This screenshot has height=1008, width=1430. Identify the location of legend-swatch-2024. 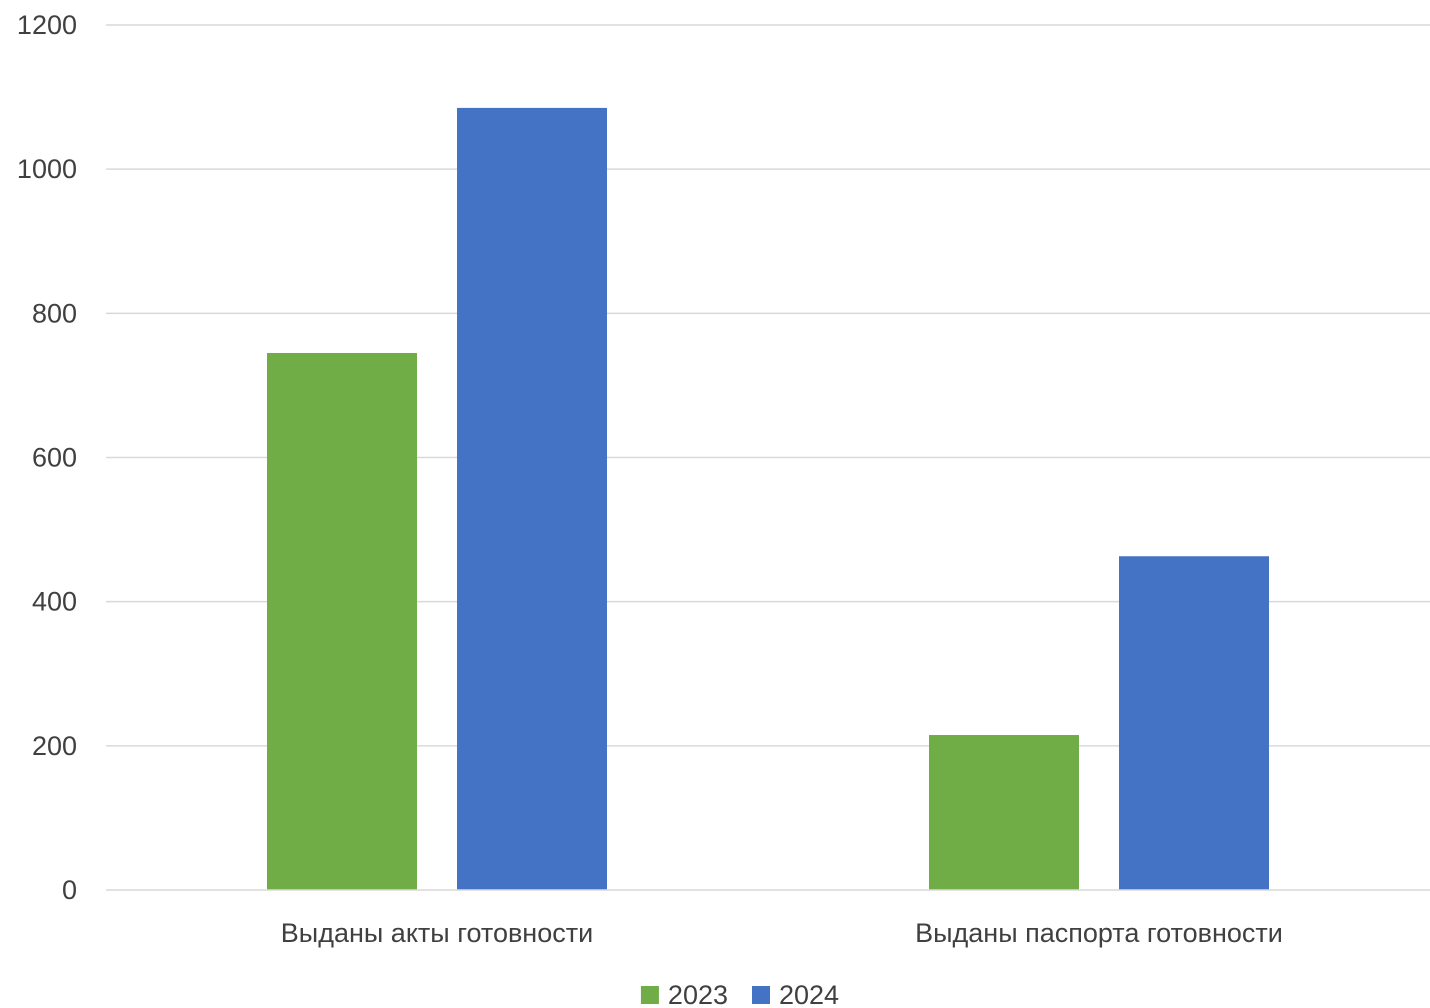
(761, 995).